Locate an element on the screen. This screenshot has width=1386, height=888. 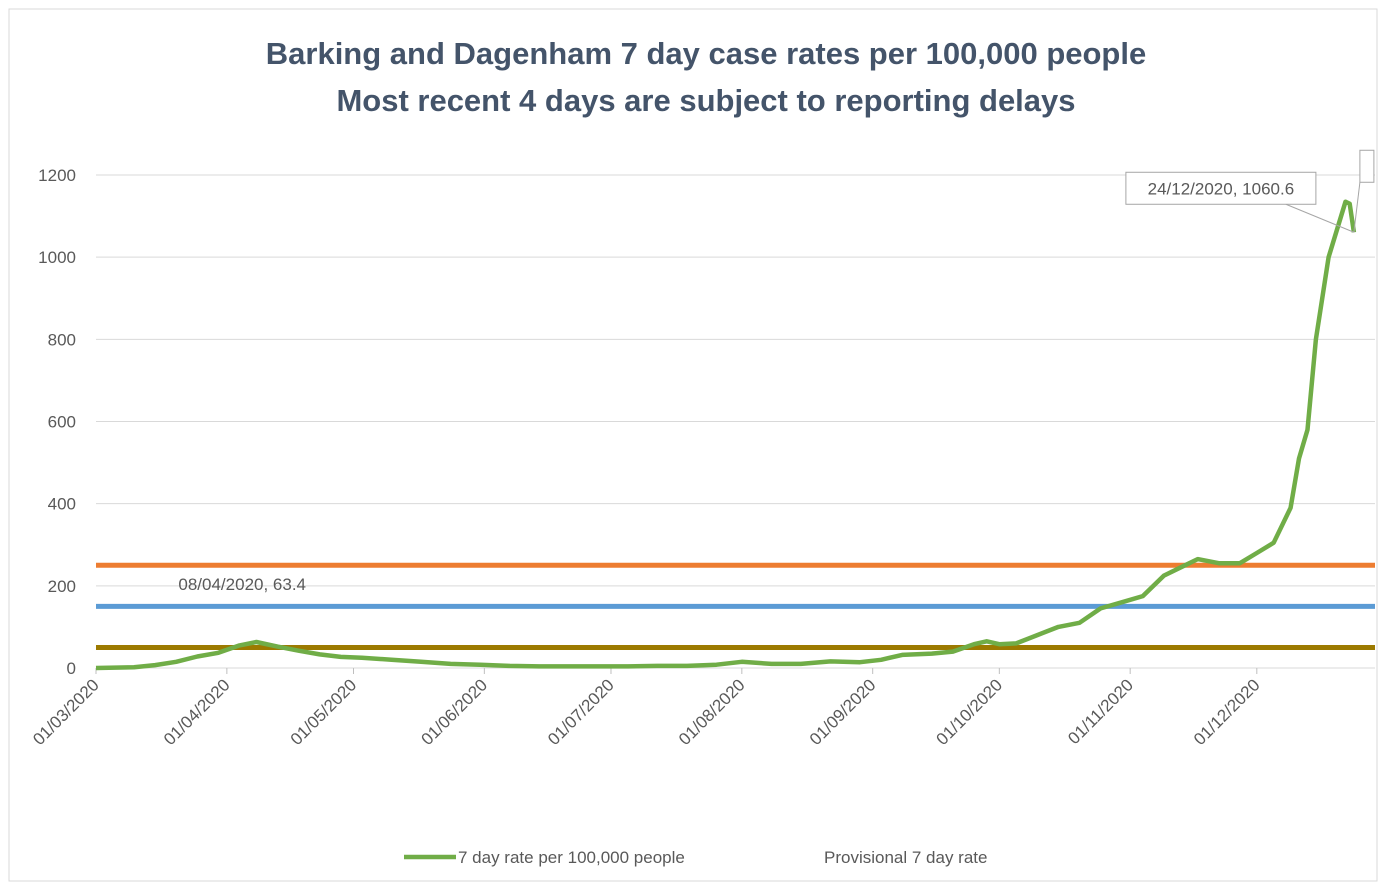
y-tick-label: 200 is located at coordinates (62, 586).